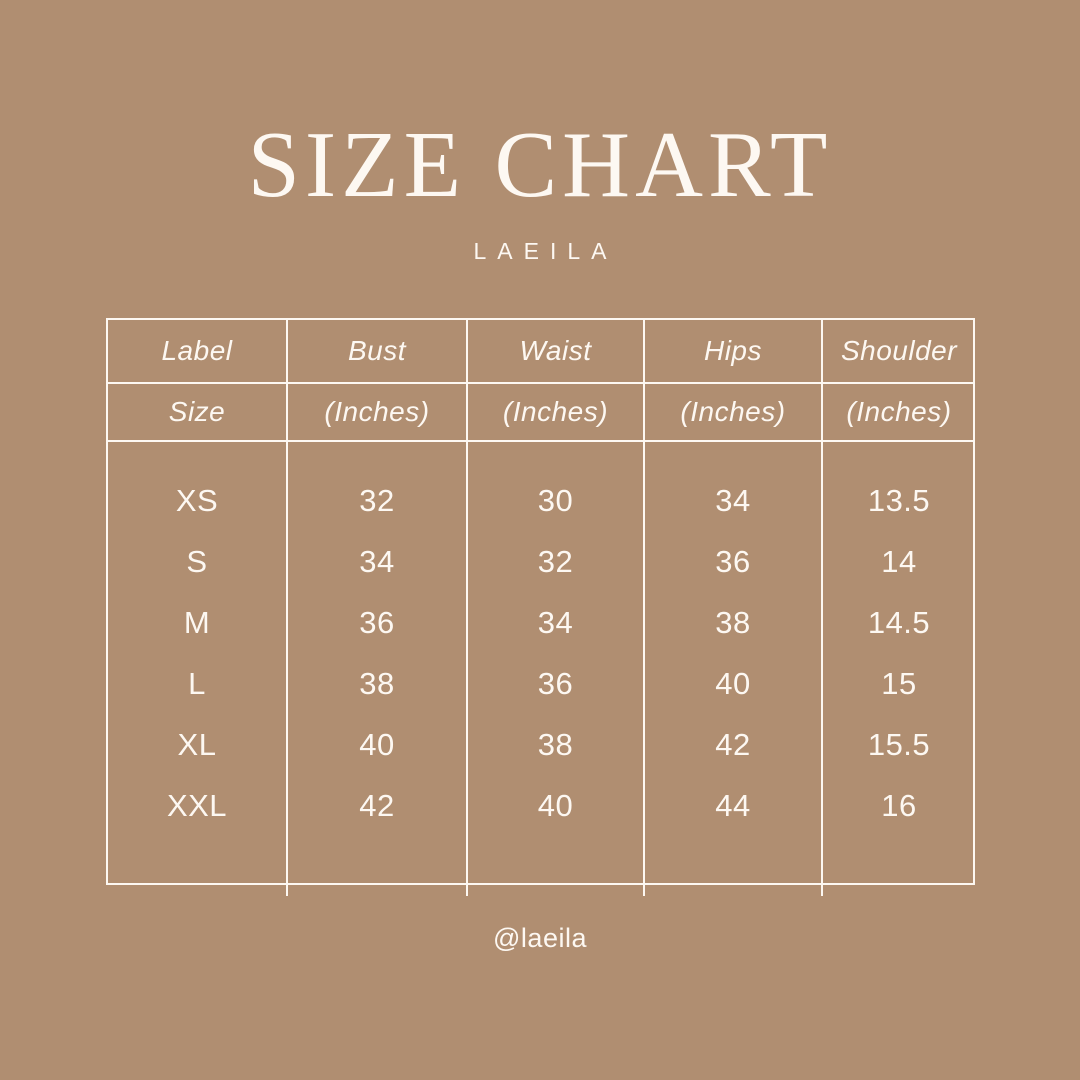 This screenshot has height=1080, width=1080. What do you see at coordinates (899, 500) in the screenshot?
I see `cell-shoulder: 13.5` at bounding box center [899, 500].